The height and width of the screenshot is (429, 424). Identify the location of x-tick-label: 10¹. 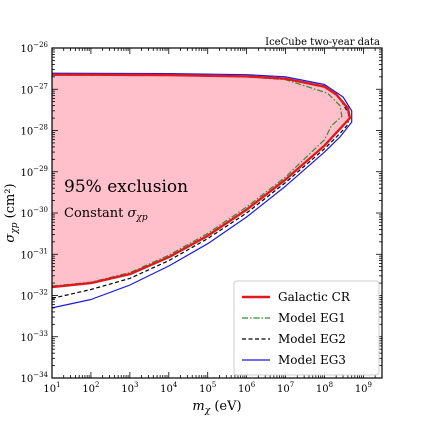
(51, 388).